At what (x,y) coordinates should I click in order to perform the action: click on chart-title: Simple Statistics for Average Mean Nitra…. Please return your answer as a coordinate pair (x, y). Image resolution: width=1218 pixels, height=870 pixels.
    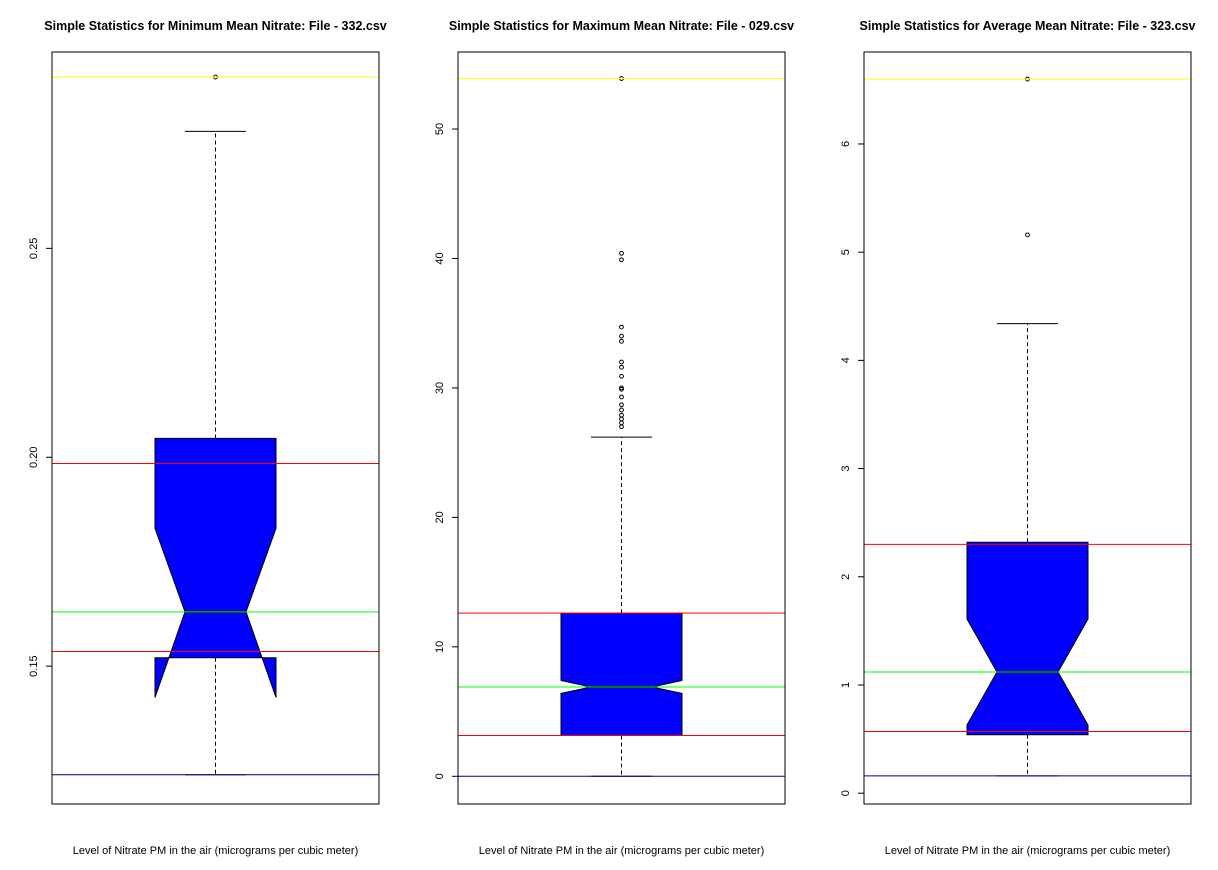
    Looking at the image, I should click on (1027, 26).